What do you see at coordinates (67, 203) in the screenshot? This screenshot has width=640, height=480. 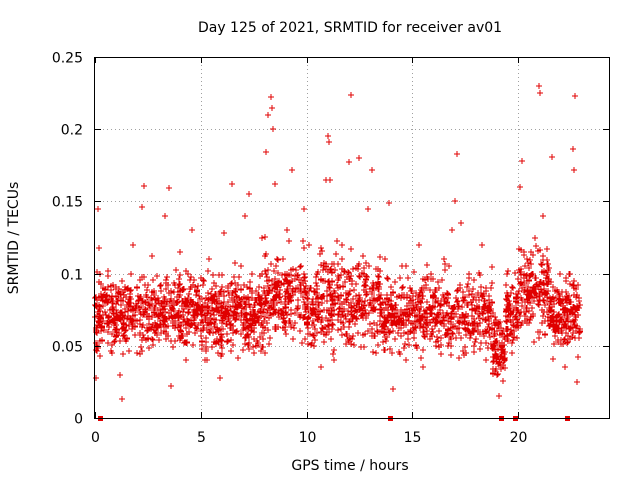 I see `y-tick-label: 0.15` at bounding box center [67, 203].